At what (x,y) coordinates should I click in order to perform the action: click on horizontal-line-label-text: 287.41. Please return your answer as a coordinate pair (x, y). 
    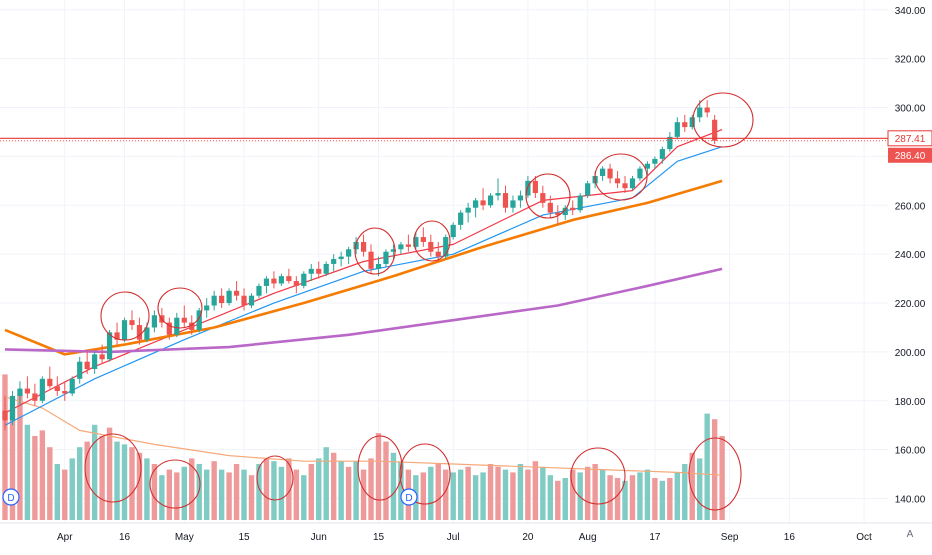
    Looking at the image, I should click on (910, 139).